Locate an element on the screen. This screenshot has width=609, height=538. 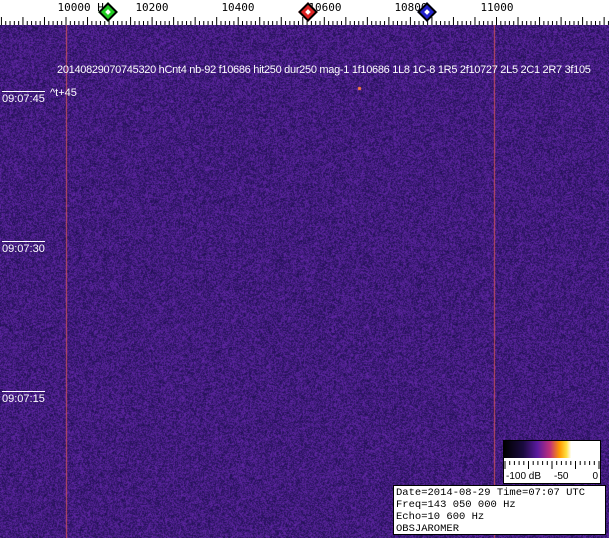
date-time: Date=2014-08-29 Time=07:07 UTC is located at coordinates (499, 493).